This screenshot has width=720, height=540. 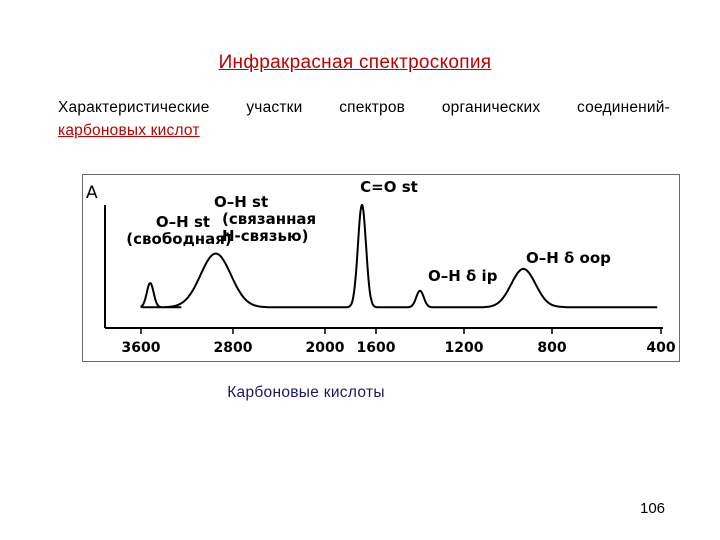 I want to click on spectrum-line, so click(x=399, y=256).